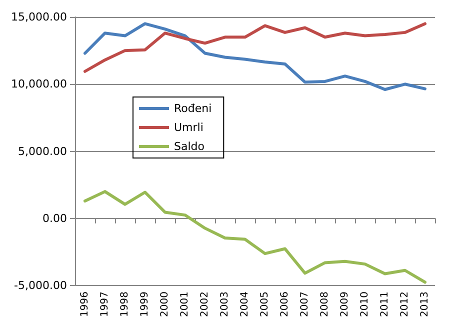 The height and width of the screenshot is (330, 455). What do you see at coordinates (425, 305) in the screenshot?
I see `x-tick-label: 2013` at bounding box center [425, 305].